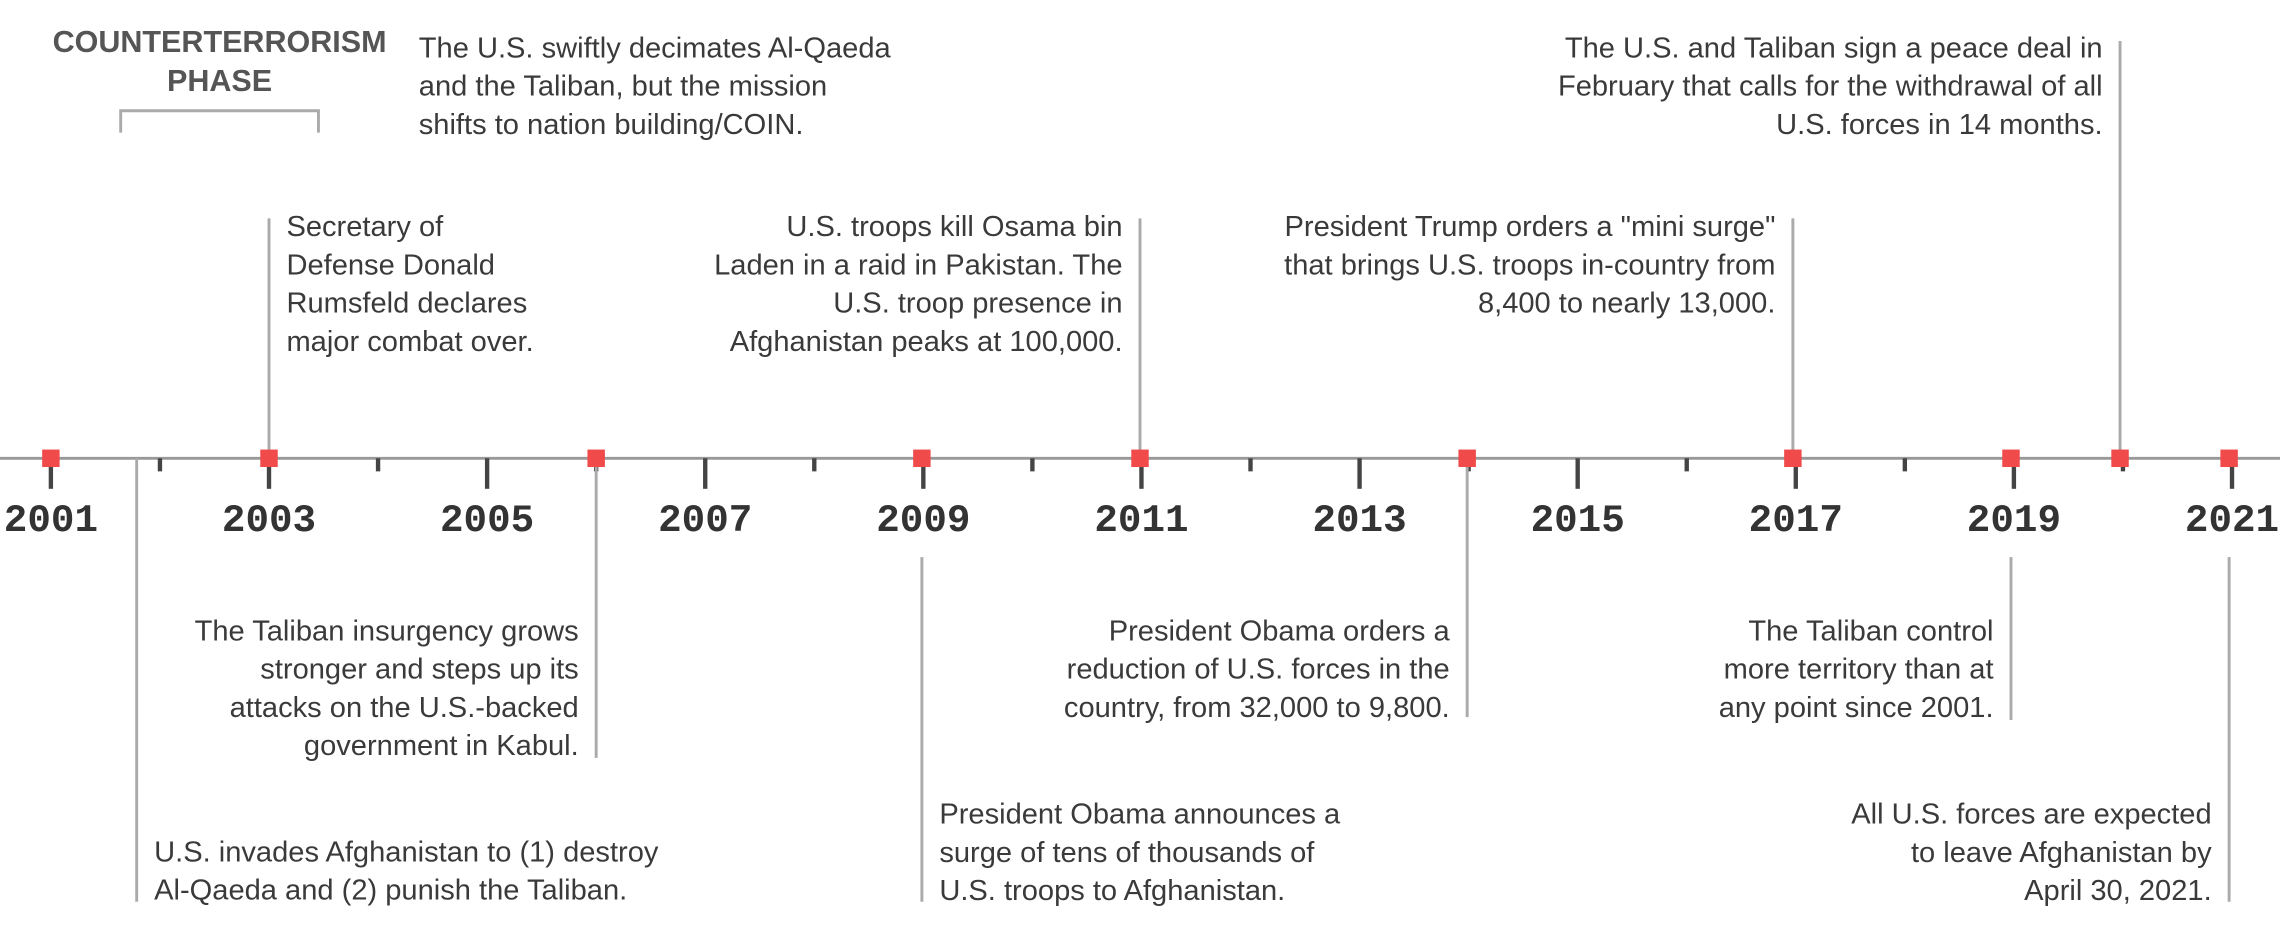 This screenshot has height=950, width=2280. Describe the element at coordinates (923, 520) in the screenshot. I see `year-label: 2009` at that location.